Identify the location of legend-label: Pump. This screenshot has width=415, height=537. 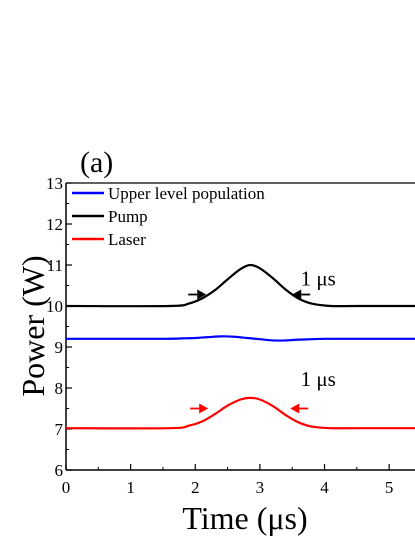
(128, 216).